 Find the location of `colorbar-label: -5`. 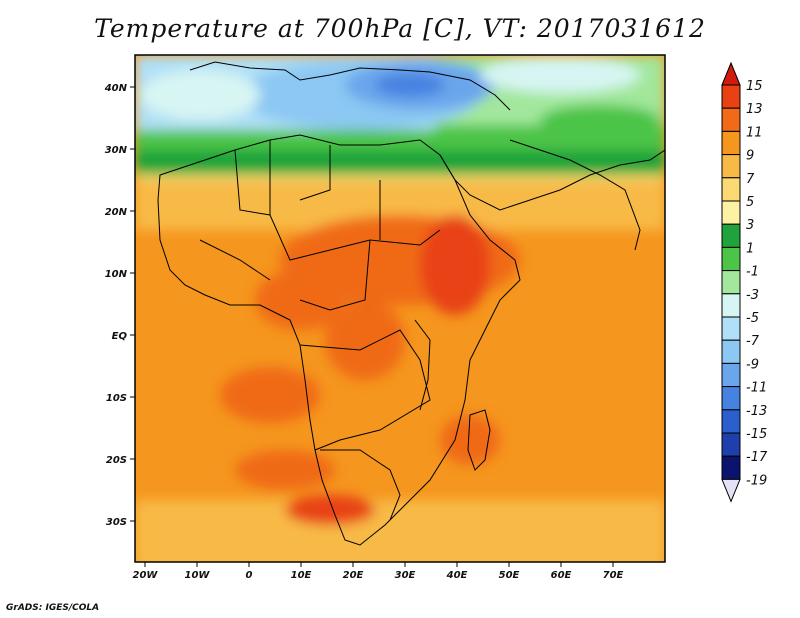

colorbar-label: -5 is located at coordinates (752, 318).